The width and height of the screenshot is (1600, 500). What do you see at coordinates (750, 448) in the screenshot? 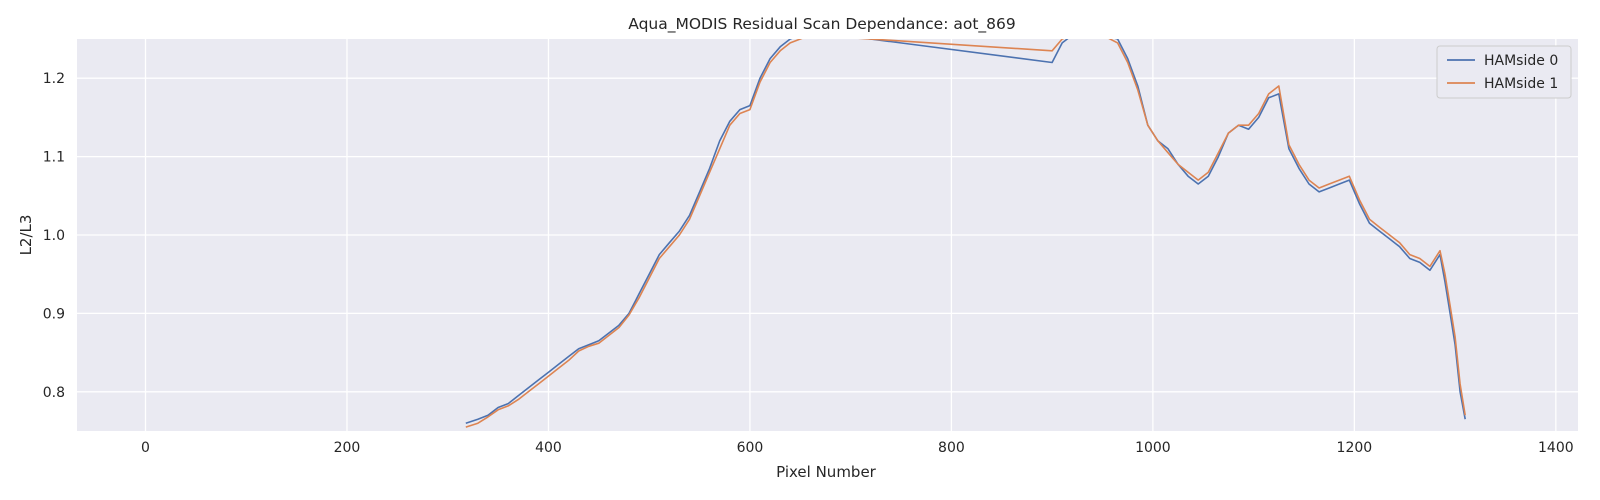
I see `x-tick-label: 600` at bounding box center [750, 448].